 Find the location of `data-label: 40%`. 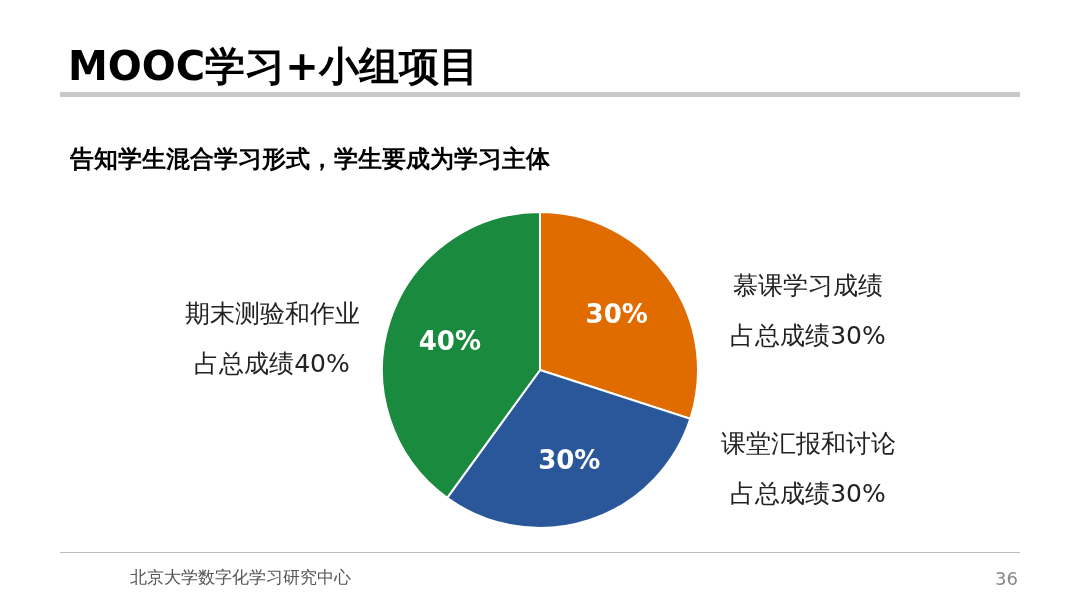

data-label: 40% is located at coordinates (449, 340).